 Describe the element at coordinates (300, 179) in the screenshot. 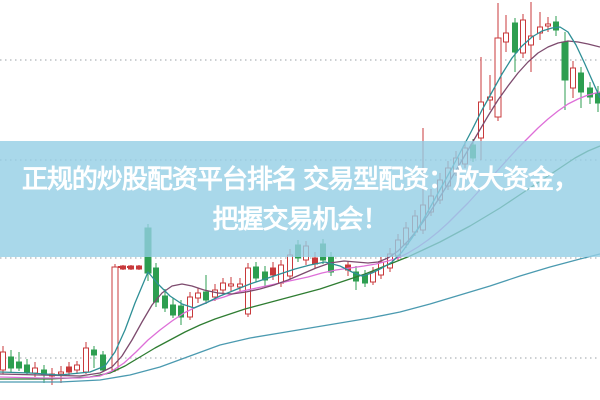

I see `banner-text-line1: 正规的炒股配资平台排名 交易型配资：放大资金，` at that location.